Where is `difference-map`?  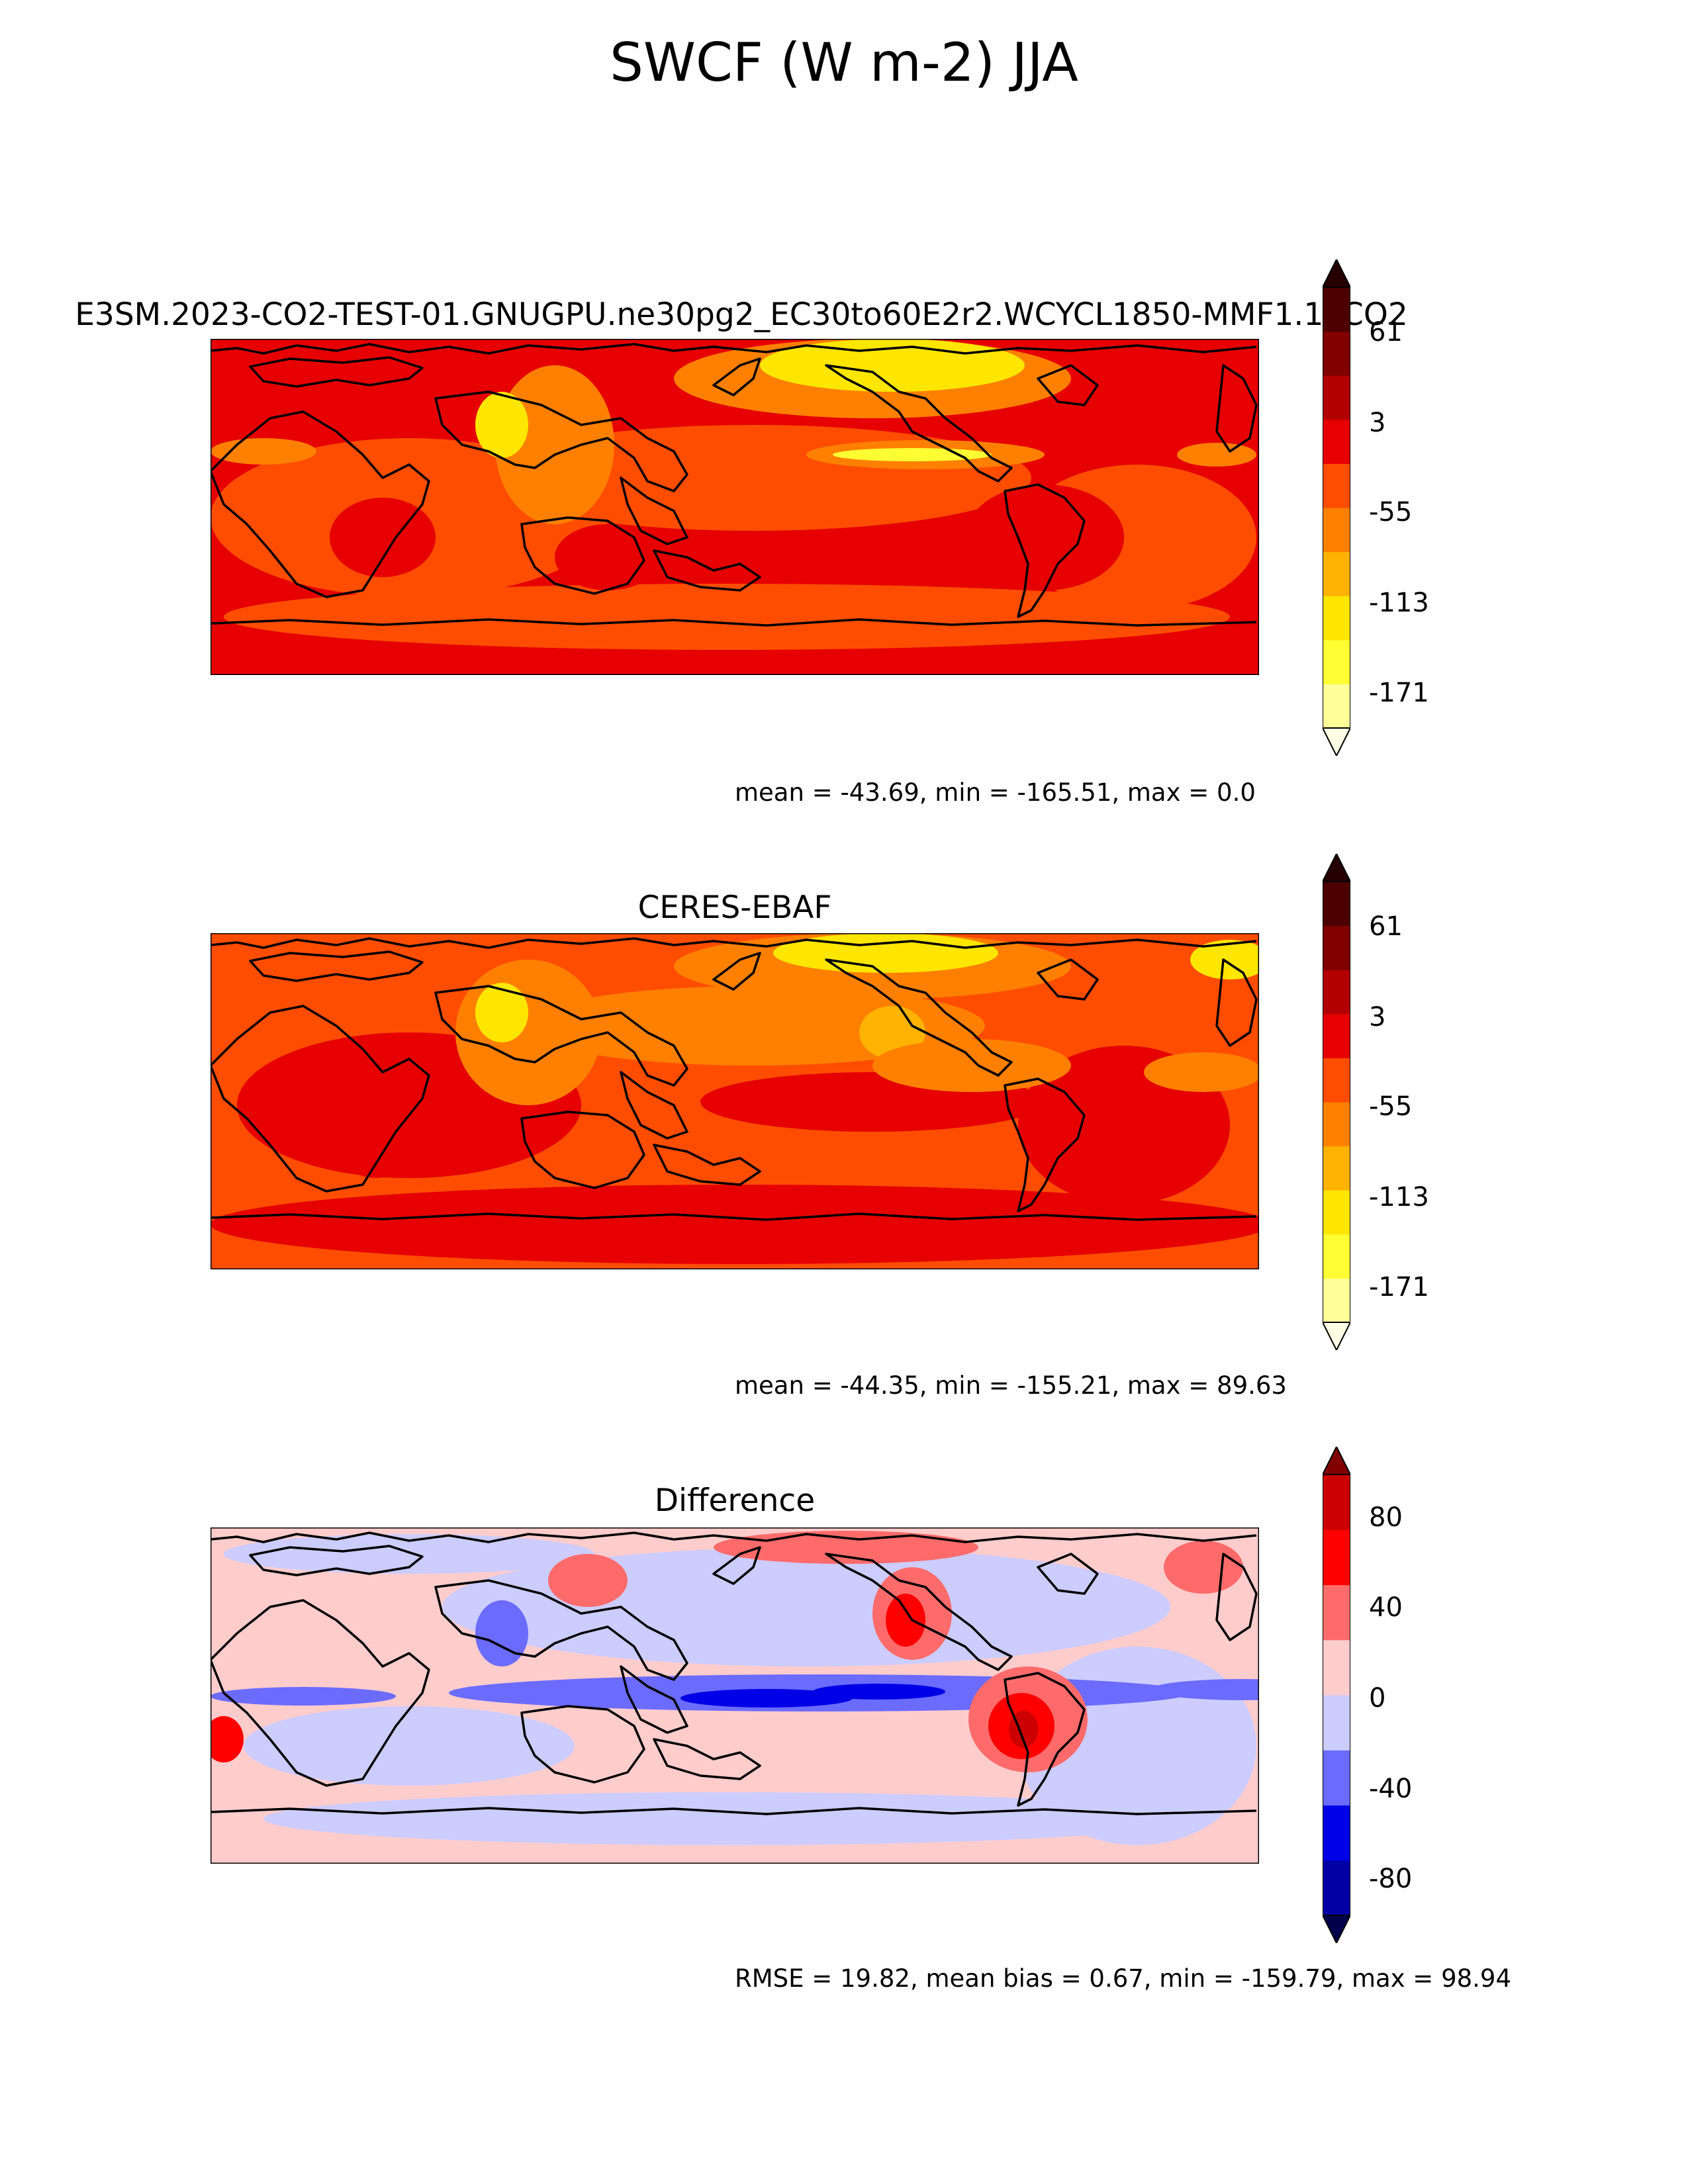
difference-map is located at coordinates (735, 1695).